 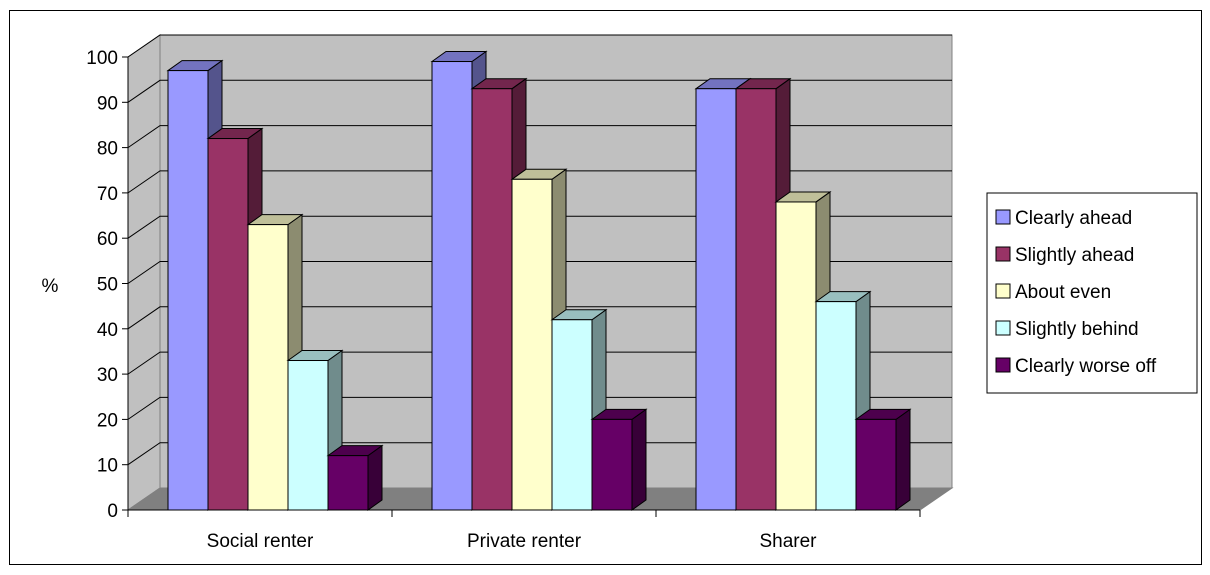 I want to click on y-tick-label: 0, so click(x=112, y=511).